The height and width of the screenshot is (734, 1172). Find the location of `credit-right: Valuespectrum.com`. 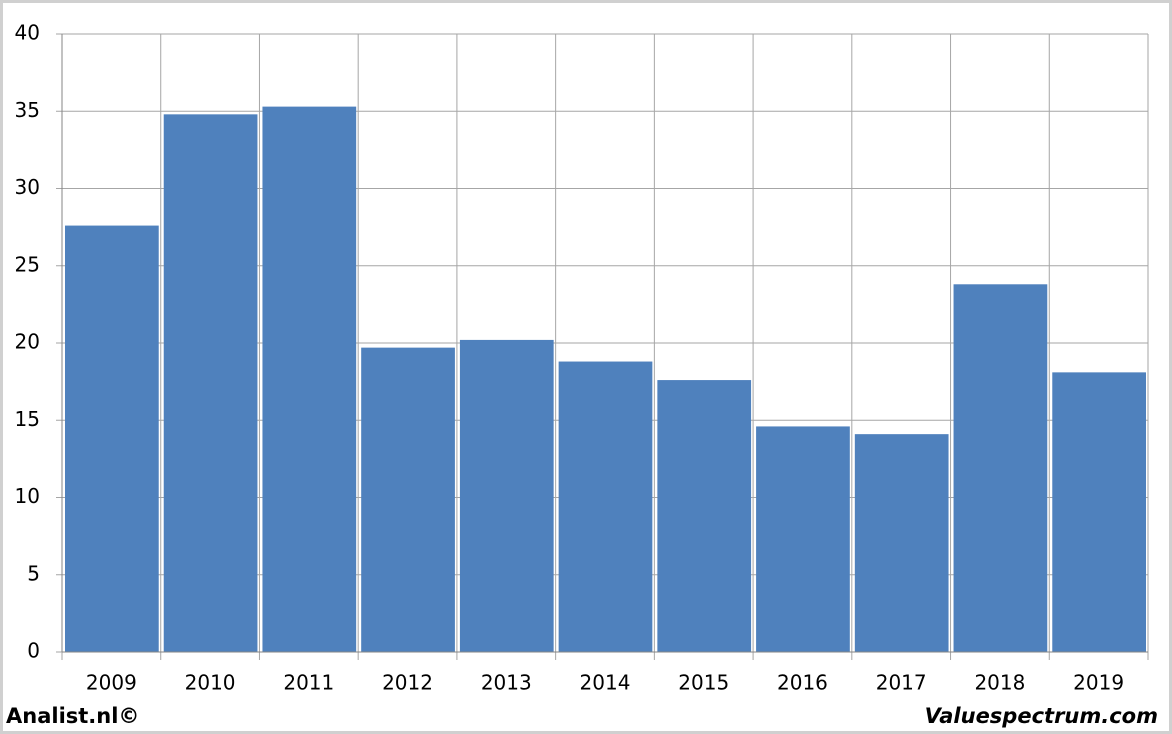

credit-right: Valuespectrum.com is located at coordinates (1041, 716).